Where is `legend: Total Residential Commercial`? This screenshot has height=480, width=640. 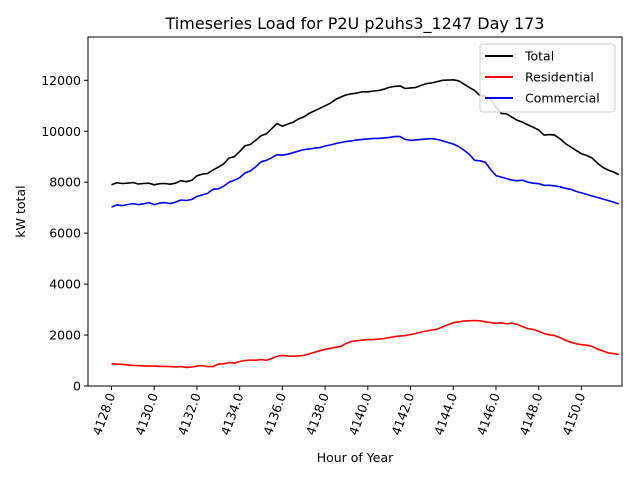
legend: Total Residential Commercial is located at coordinates (547, 78).